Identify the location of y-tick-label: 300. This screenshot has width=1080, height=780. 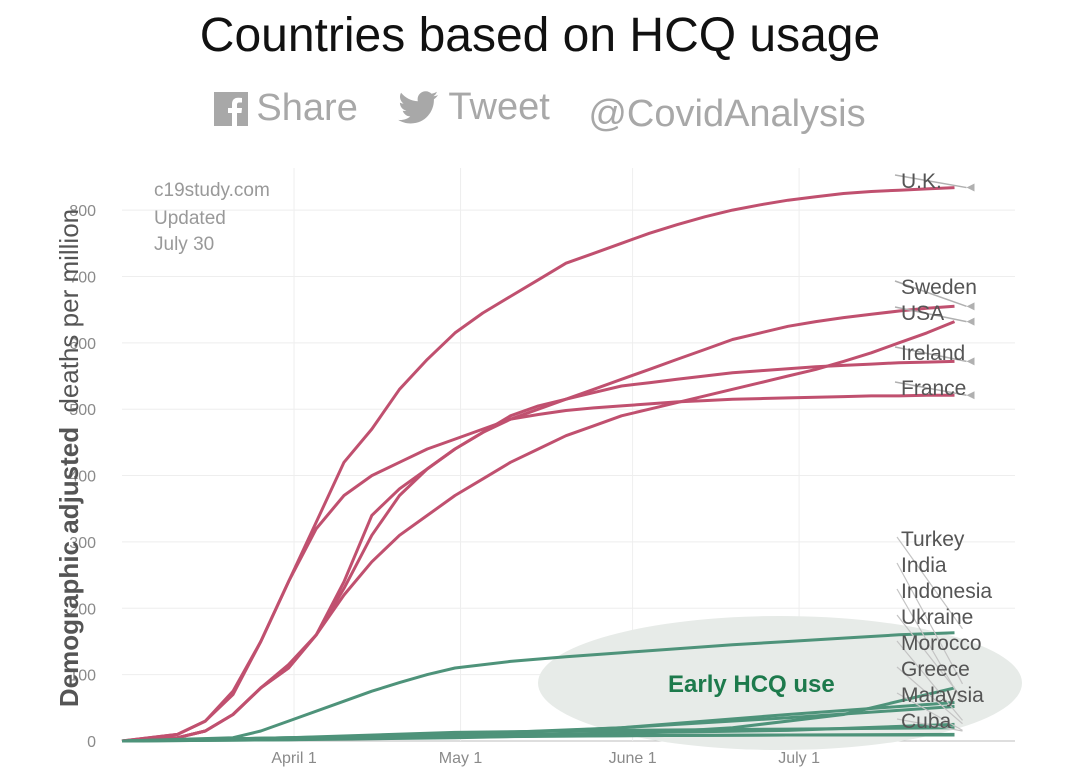
(82, 543).